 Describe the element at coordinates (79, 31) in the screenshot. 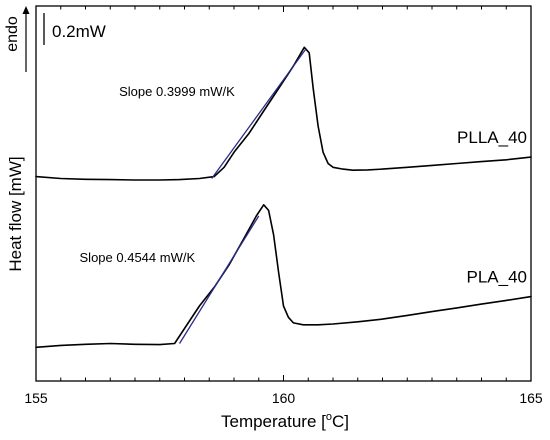

I see `scale-bar-label: 0.2mW` at that location.